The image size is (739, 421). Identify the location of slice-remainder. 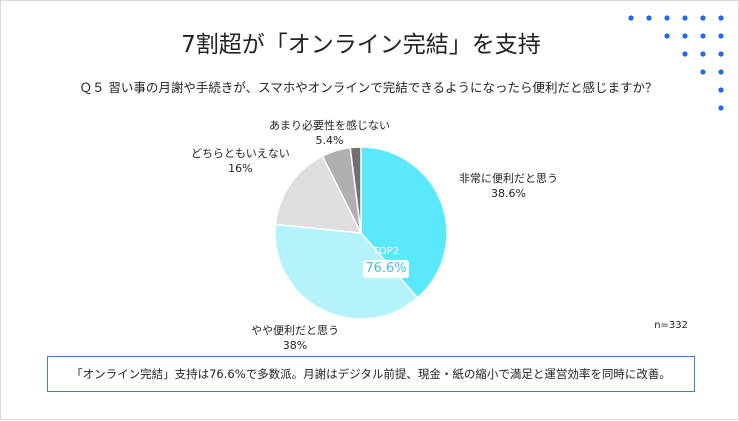
(355, 190).